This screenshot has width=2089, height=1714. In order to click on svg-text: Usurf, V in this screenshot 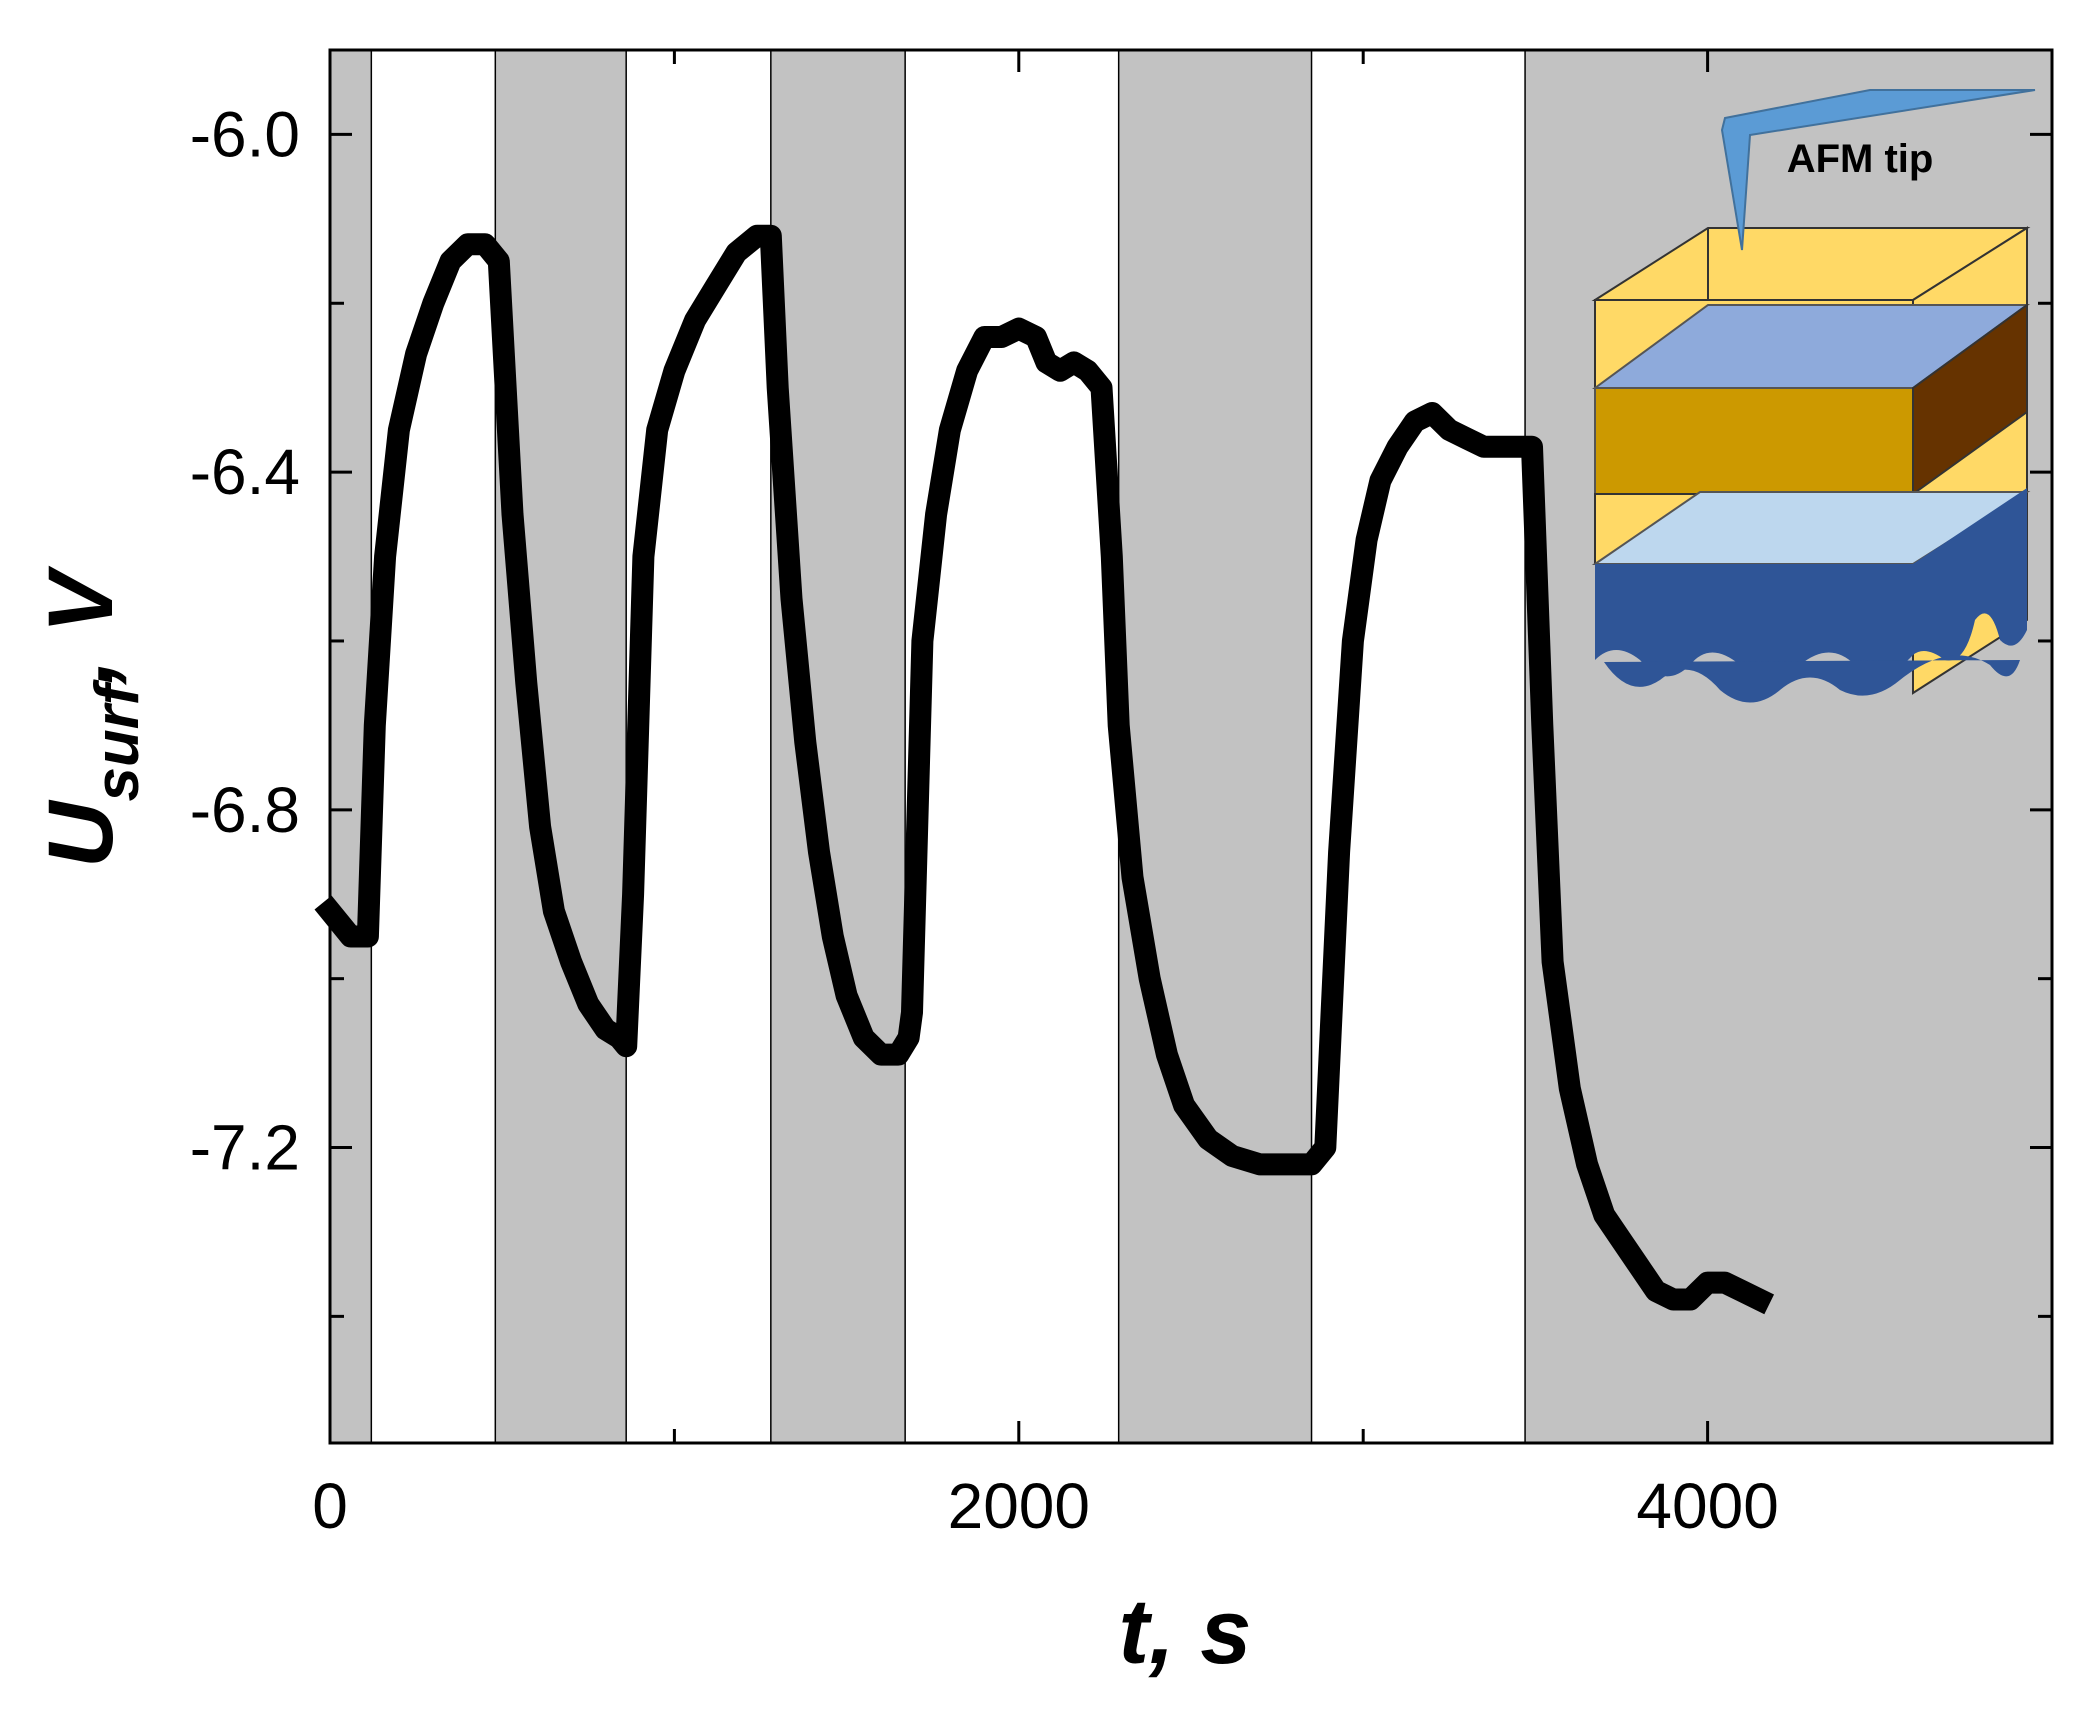, I will do `click(91, 716)`.